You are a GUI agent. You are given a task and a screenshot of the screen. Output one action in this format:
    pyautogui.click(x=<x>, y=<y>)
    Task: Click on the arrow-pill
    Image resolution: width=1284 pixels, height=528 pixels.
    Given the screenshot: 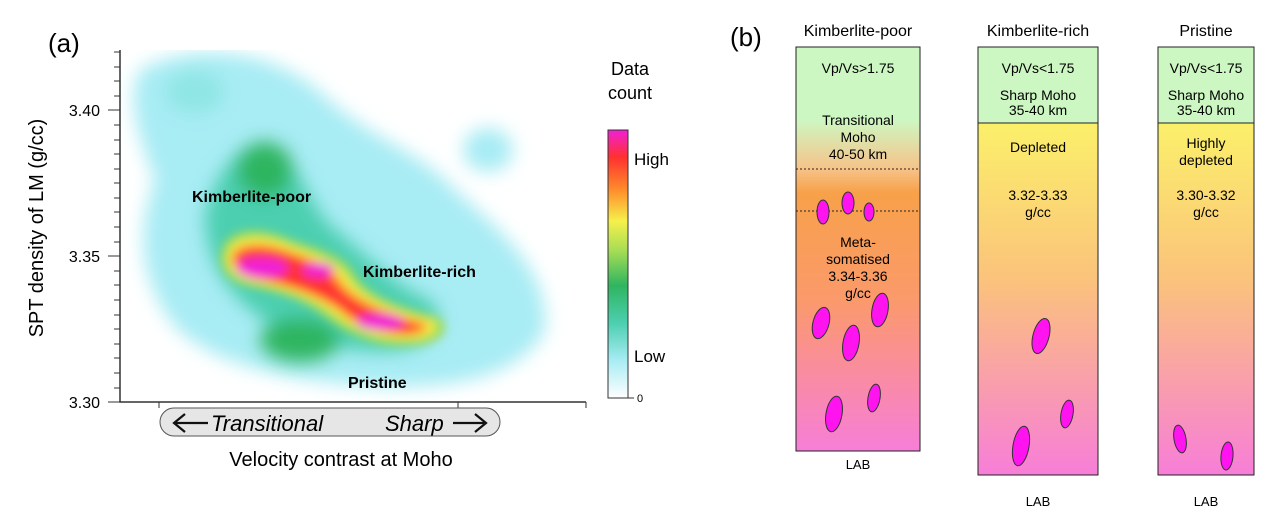 What is the action you would take?
    pyautogui.click(x=330, y=422)
    